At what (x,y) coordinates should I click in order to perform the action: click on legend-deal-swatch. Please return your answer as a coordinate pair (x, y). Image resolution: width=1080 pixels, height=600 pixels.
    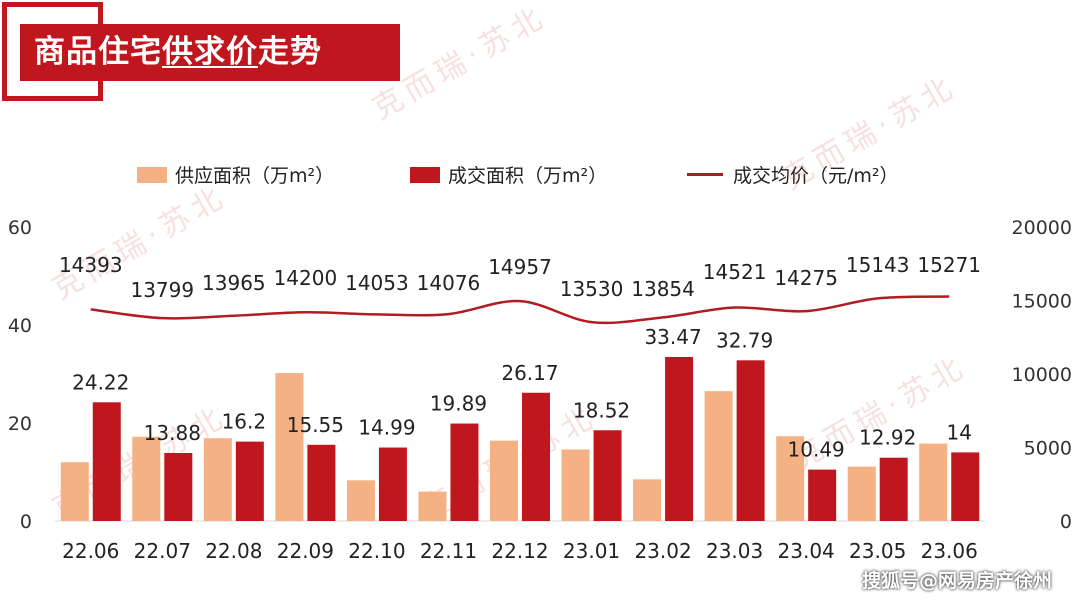
    Looking at the image, I should click on (425, 174).